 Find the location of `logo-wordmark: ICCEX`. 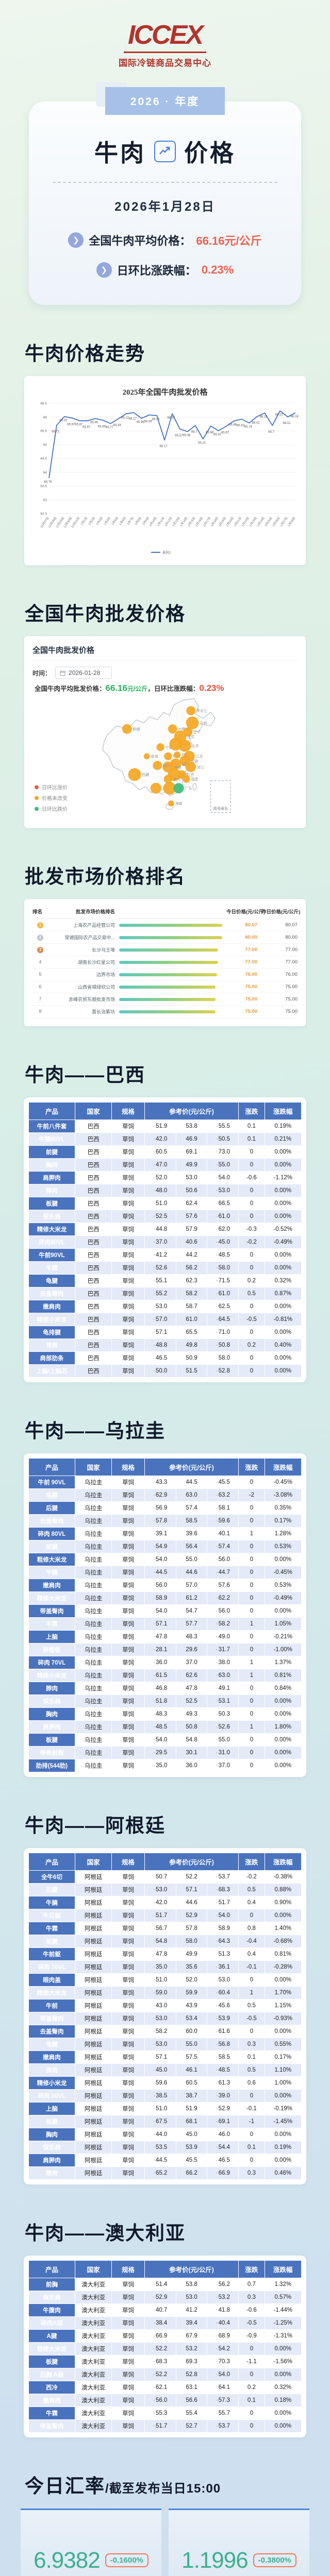

logo-wordmark: ICCEX is located at coordinates (166, 35).